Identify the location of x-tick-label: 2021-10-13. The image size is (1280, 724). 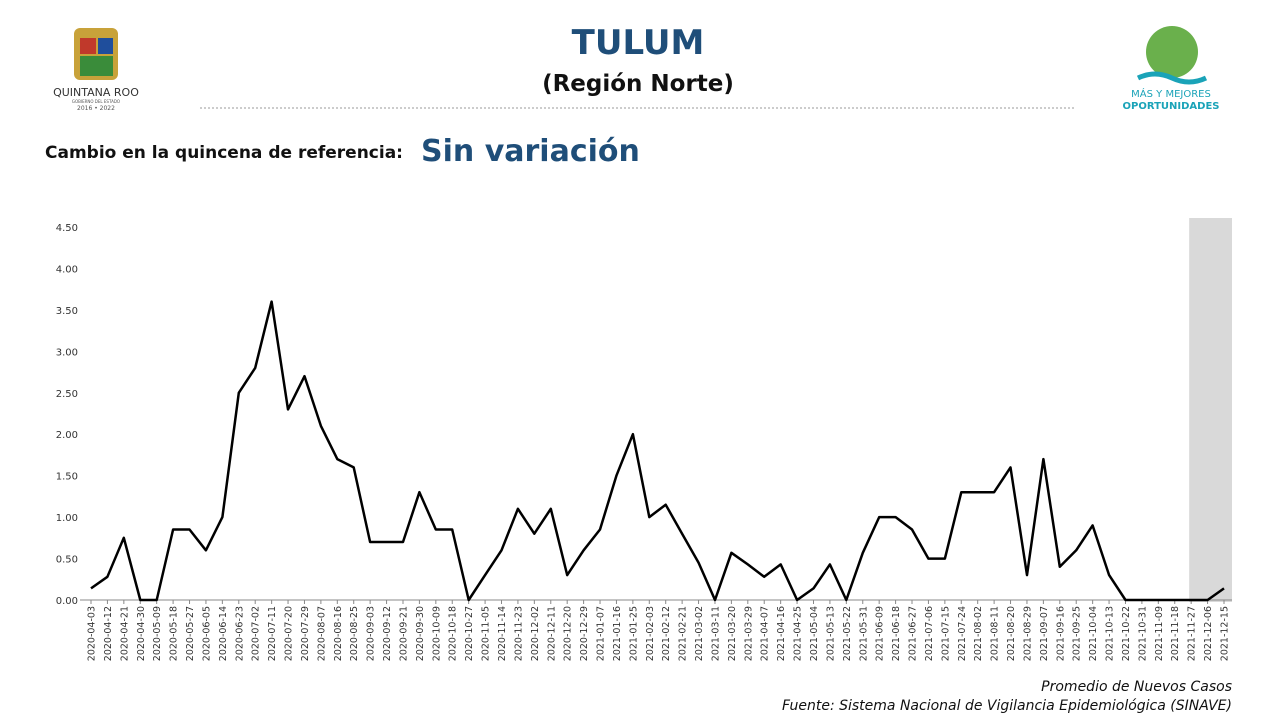
(1110, 633).